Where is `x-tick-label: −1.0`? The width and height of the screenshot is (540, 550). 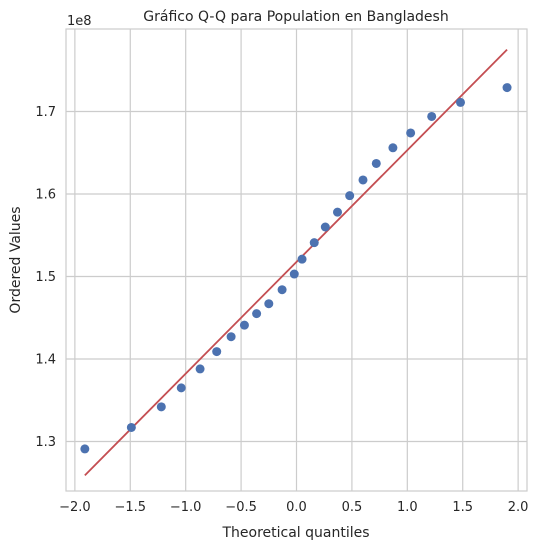
x-tick-label: −1.0 is located at coordinates (186, 507).